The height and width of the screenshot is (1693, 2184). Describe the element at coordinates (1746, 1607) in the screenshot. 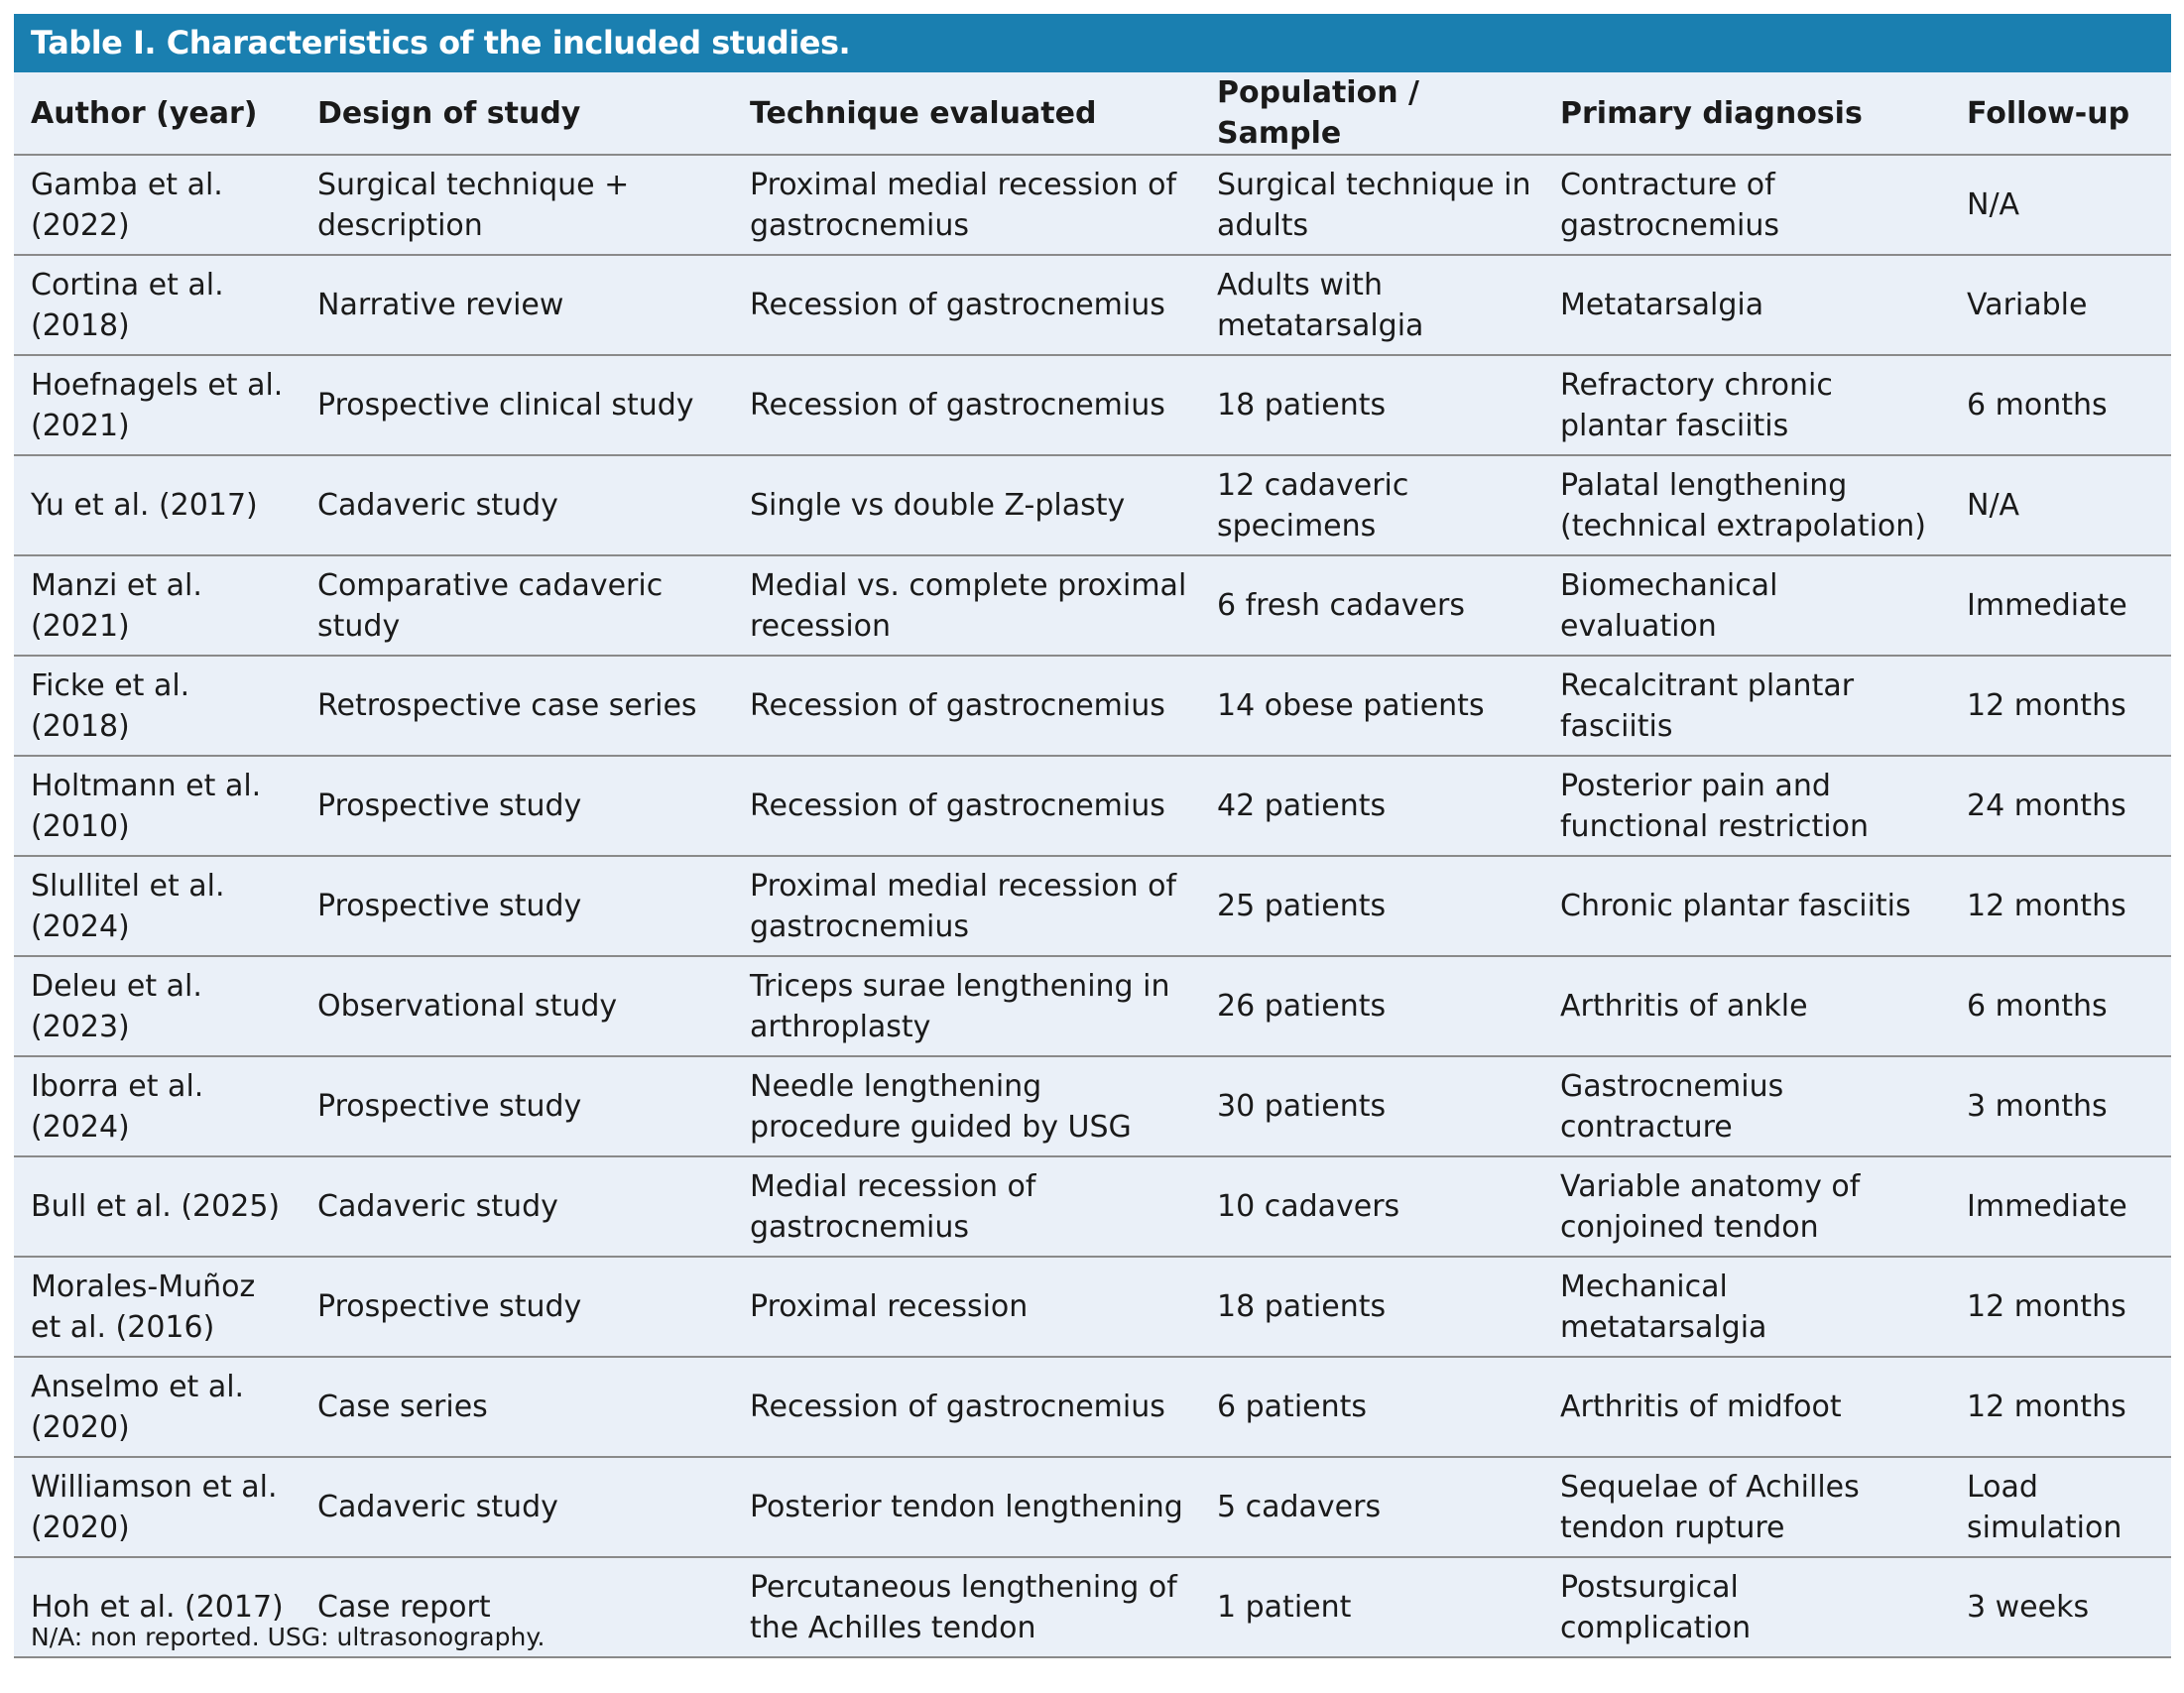

I see `table-cell: Postsurgical complication` at that location.